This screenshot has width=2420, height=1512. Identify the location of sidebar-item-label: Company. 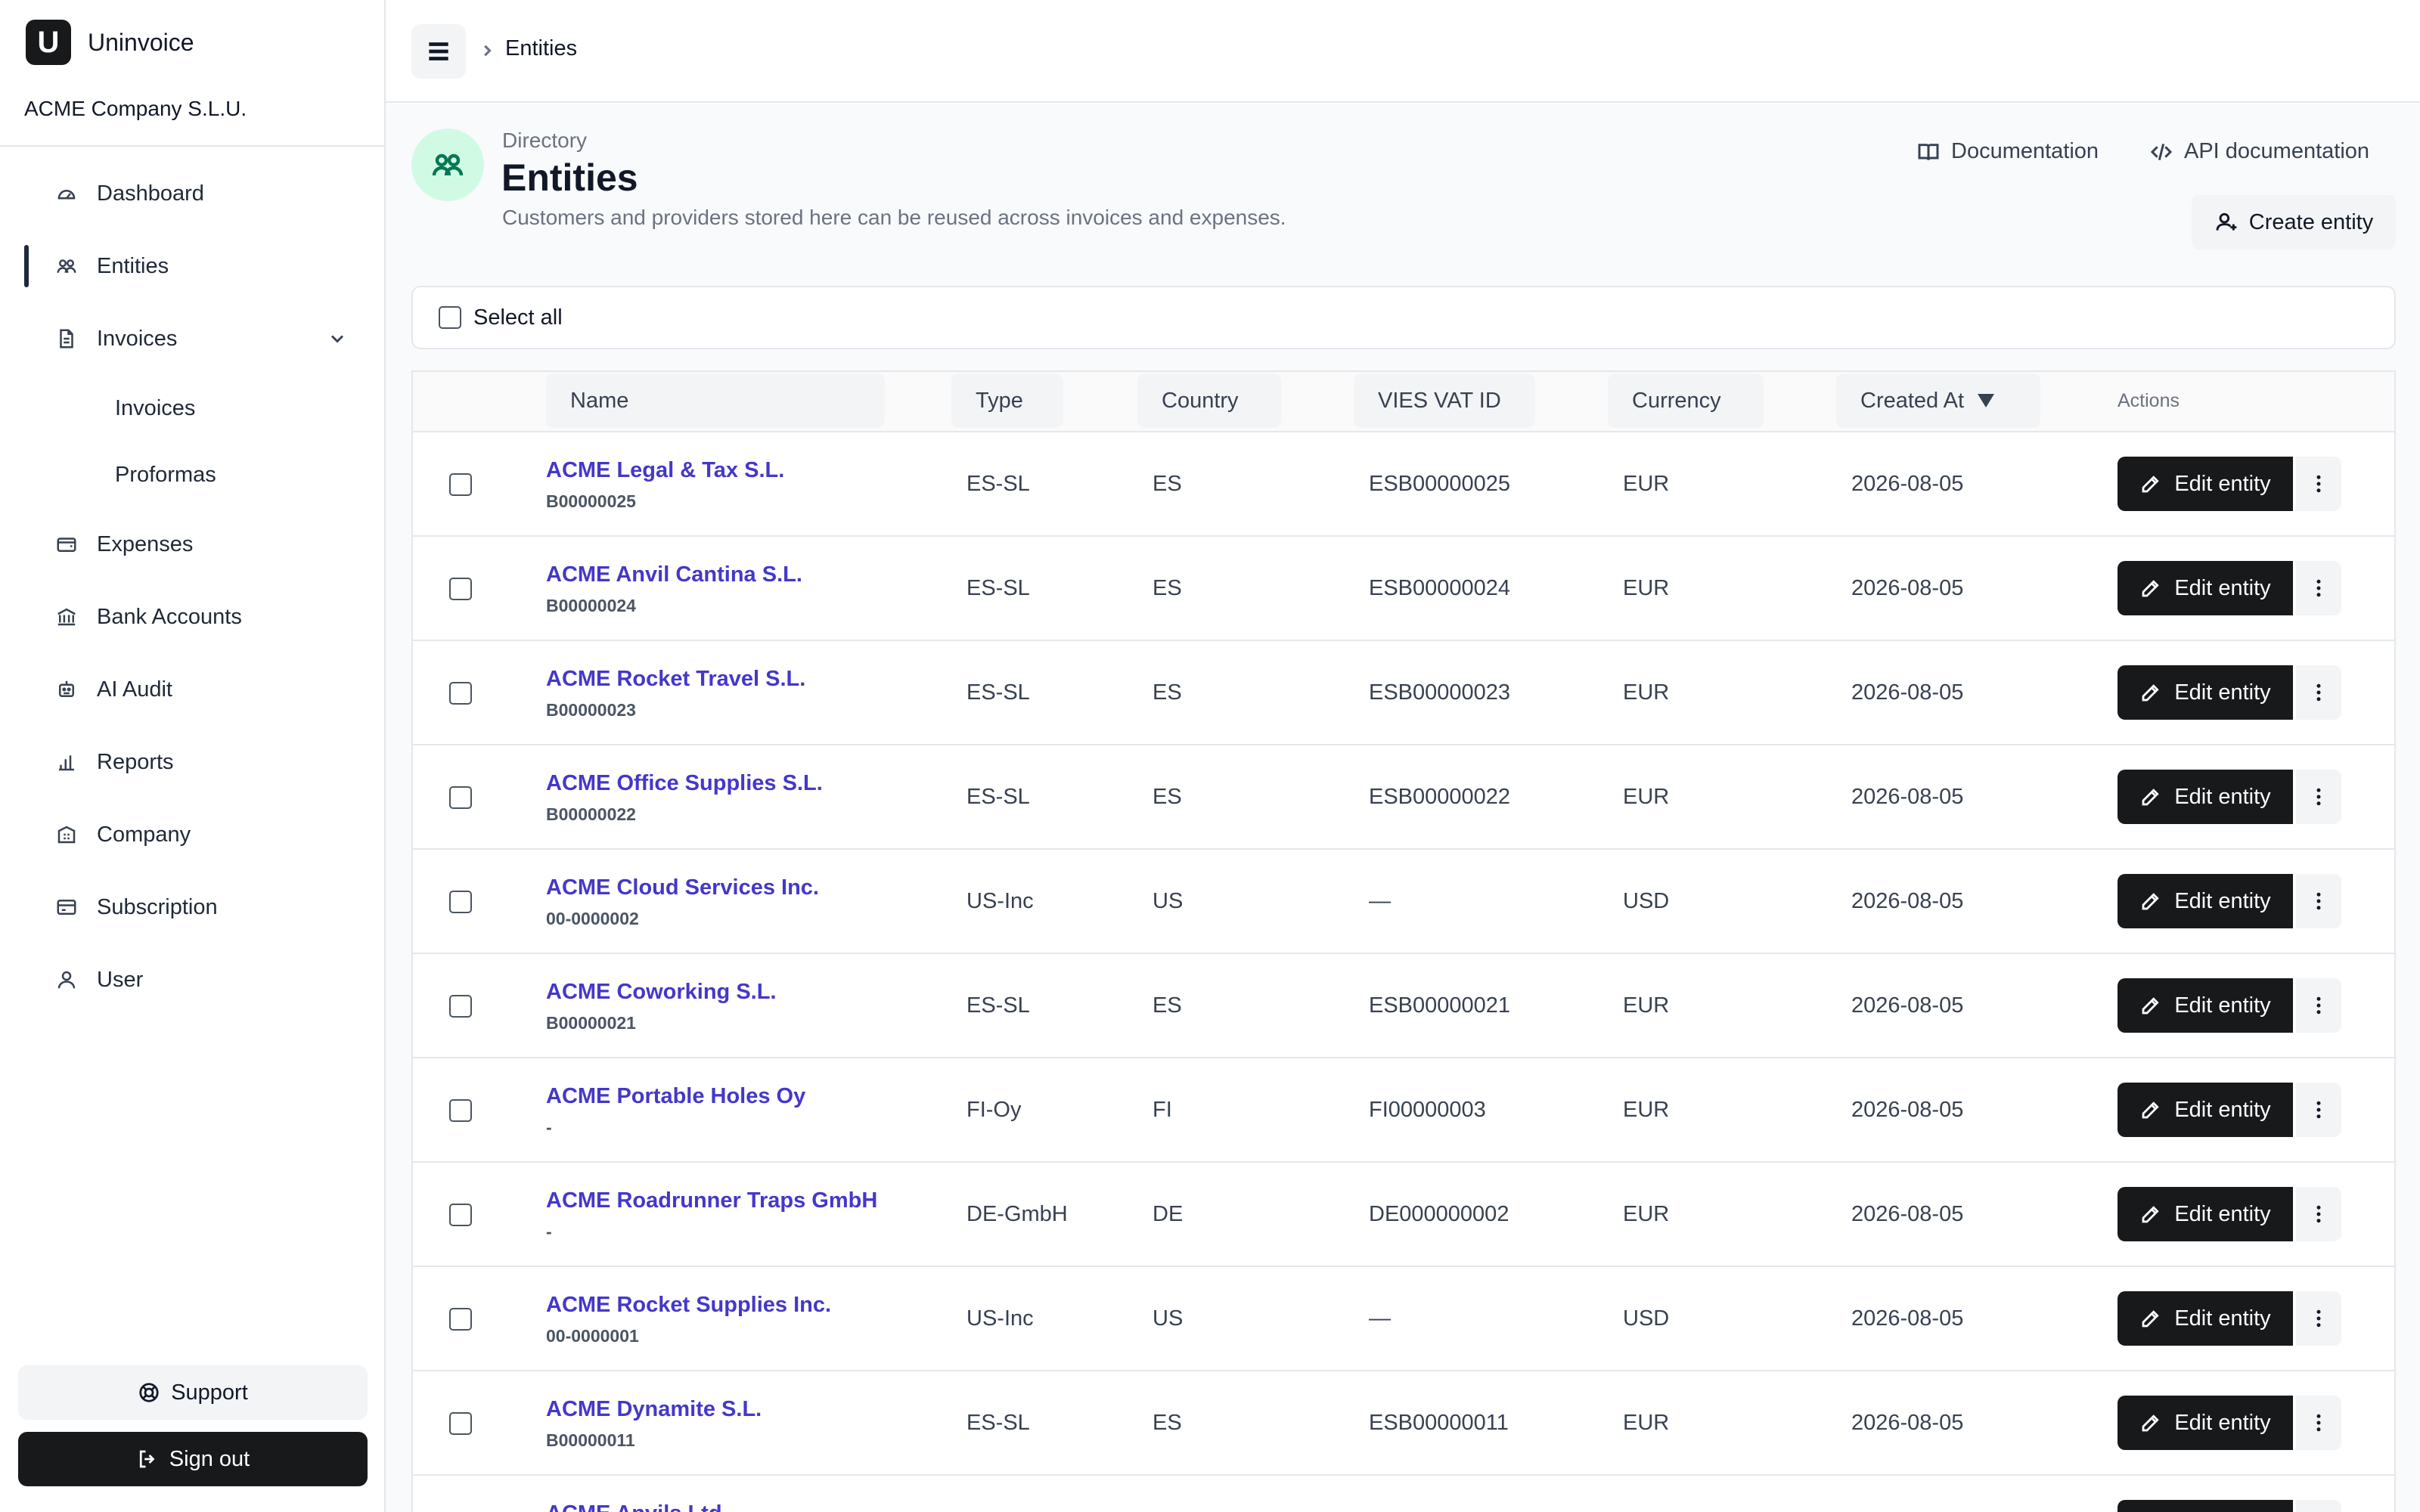
(144, 835).